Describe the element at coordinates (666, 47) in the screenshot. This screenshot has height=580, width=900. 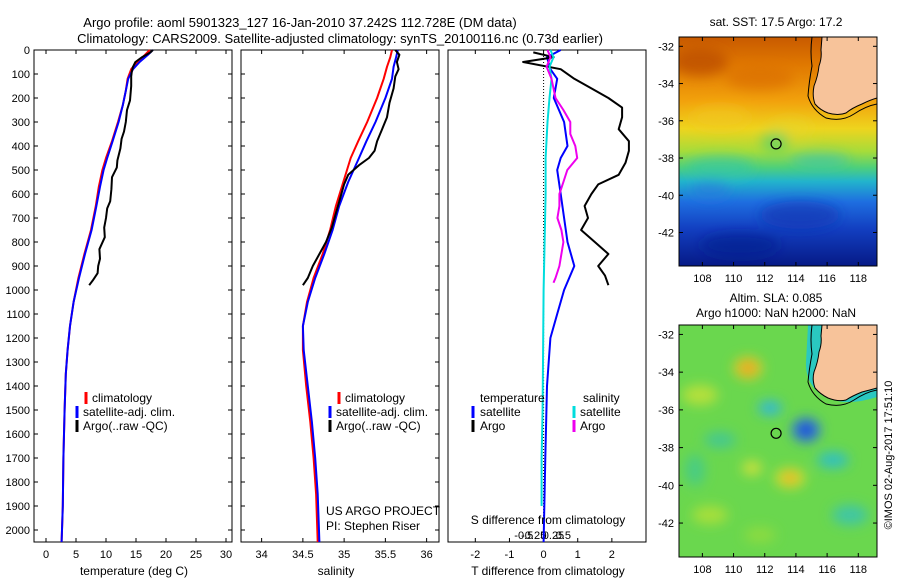
I see `y-tick-label: -32` at that location.